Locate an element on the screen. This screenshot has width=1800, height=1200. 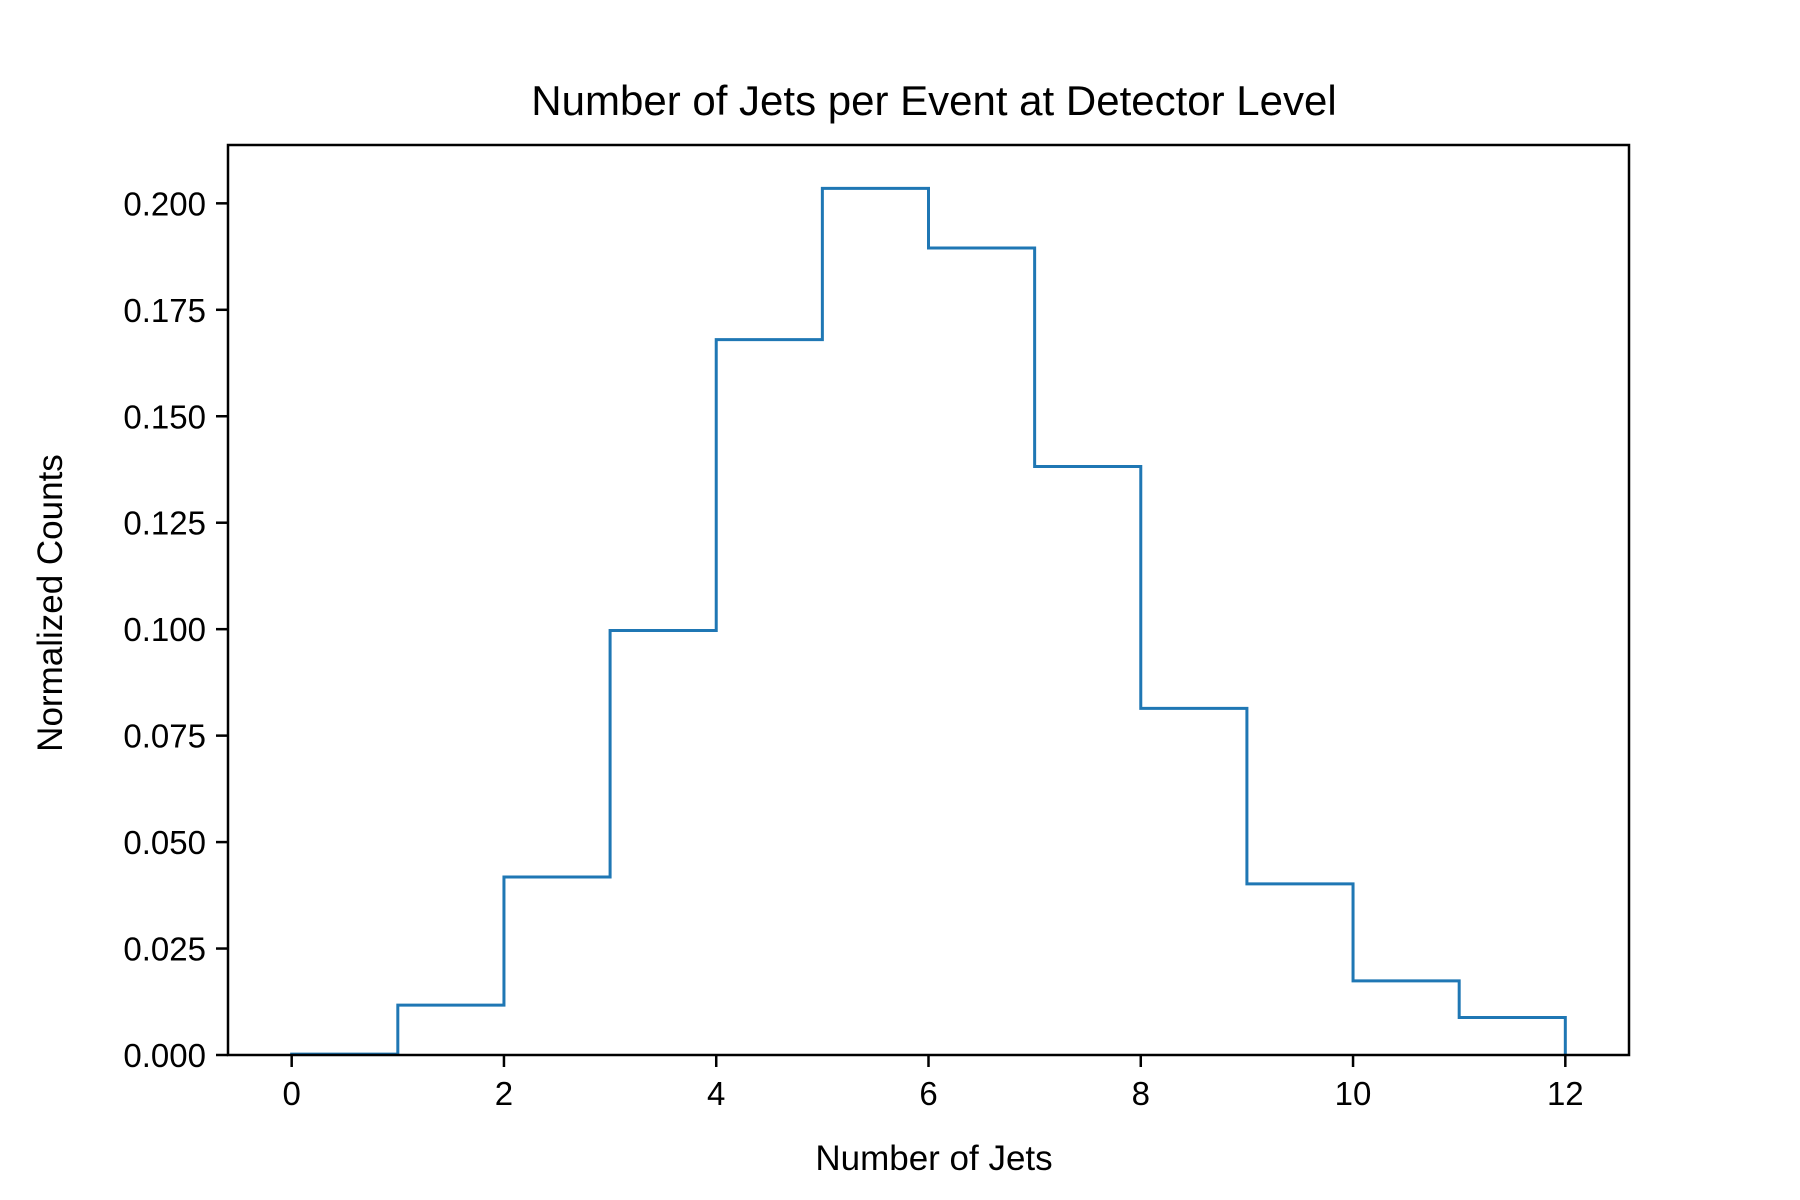
y-tick-label: 0.000 is located at coordinates (164, 1055).